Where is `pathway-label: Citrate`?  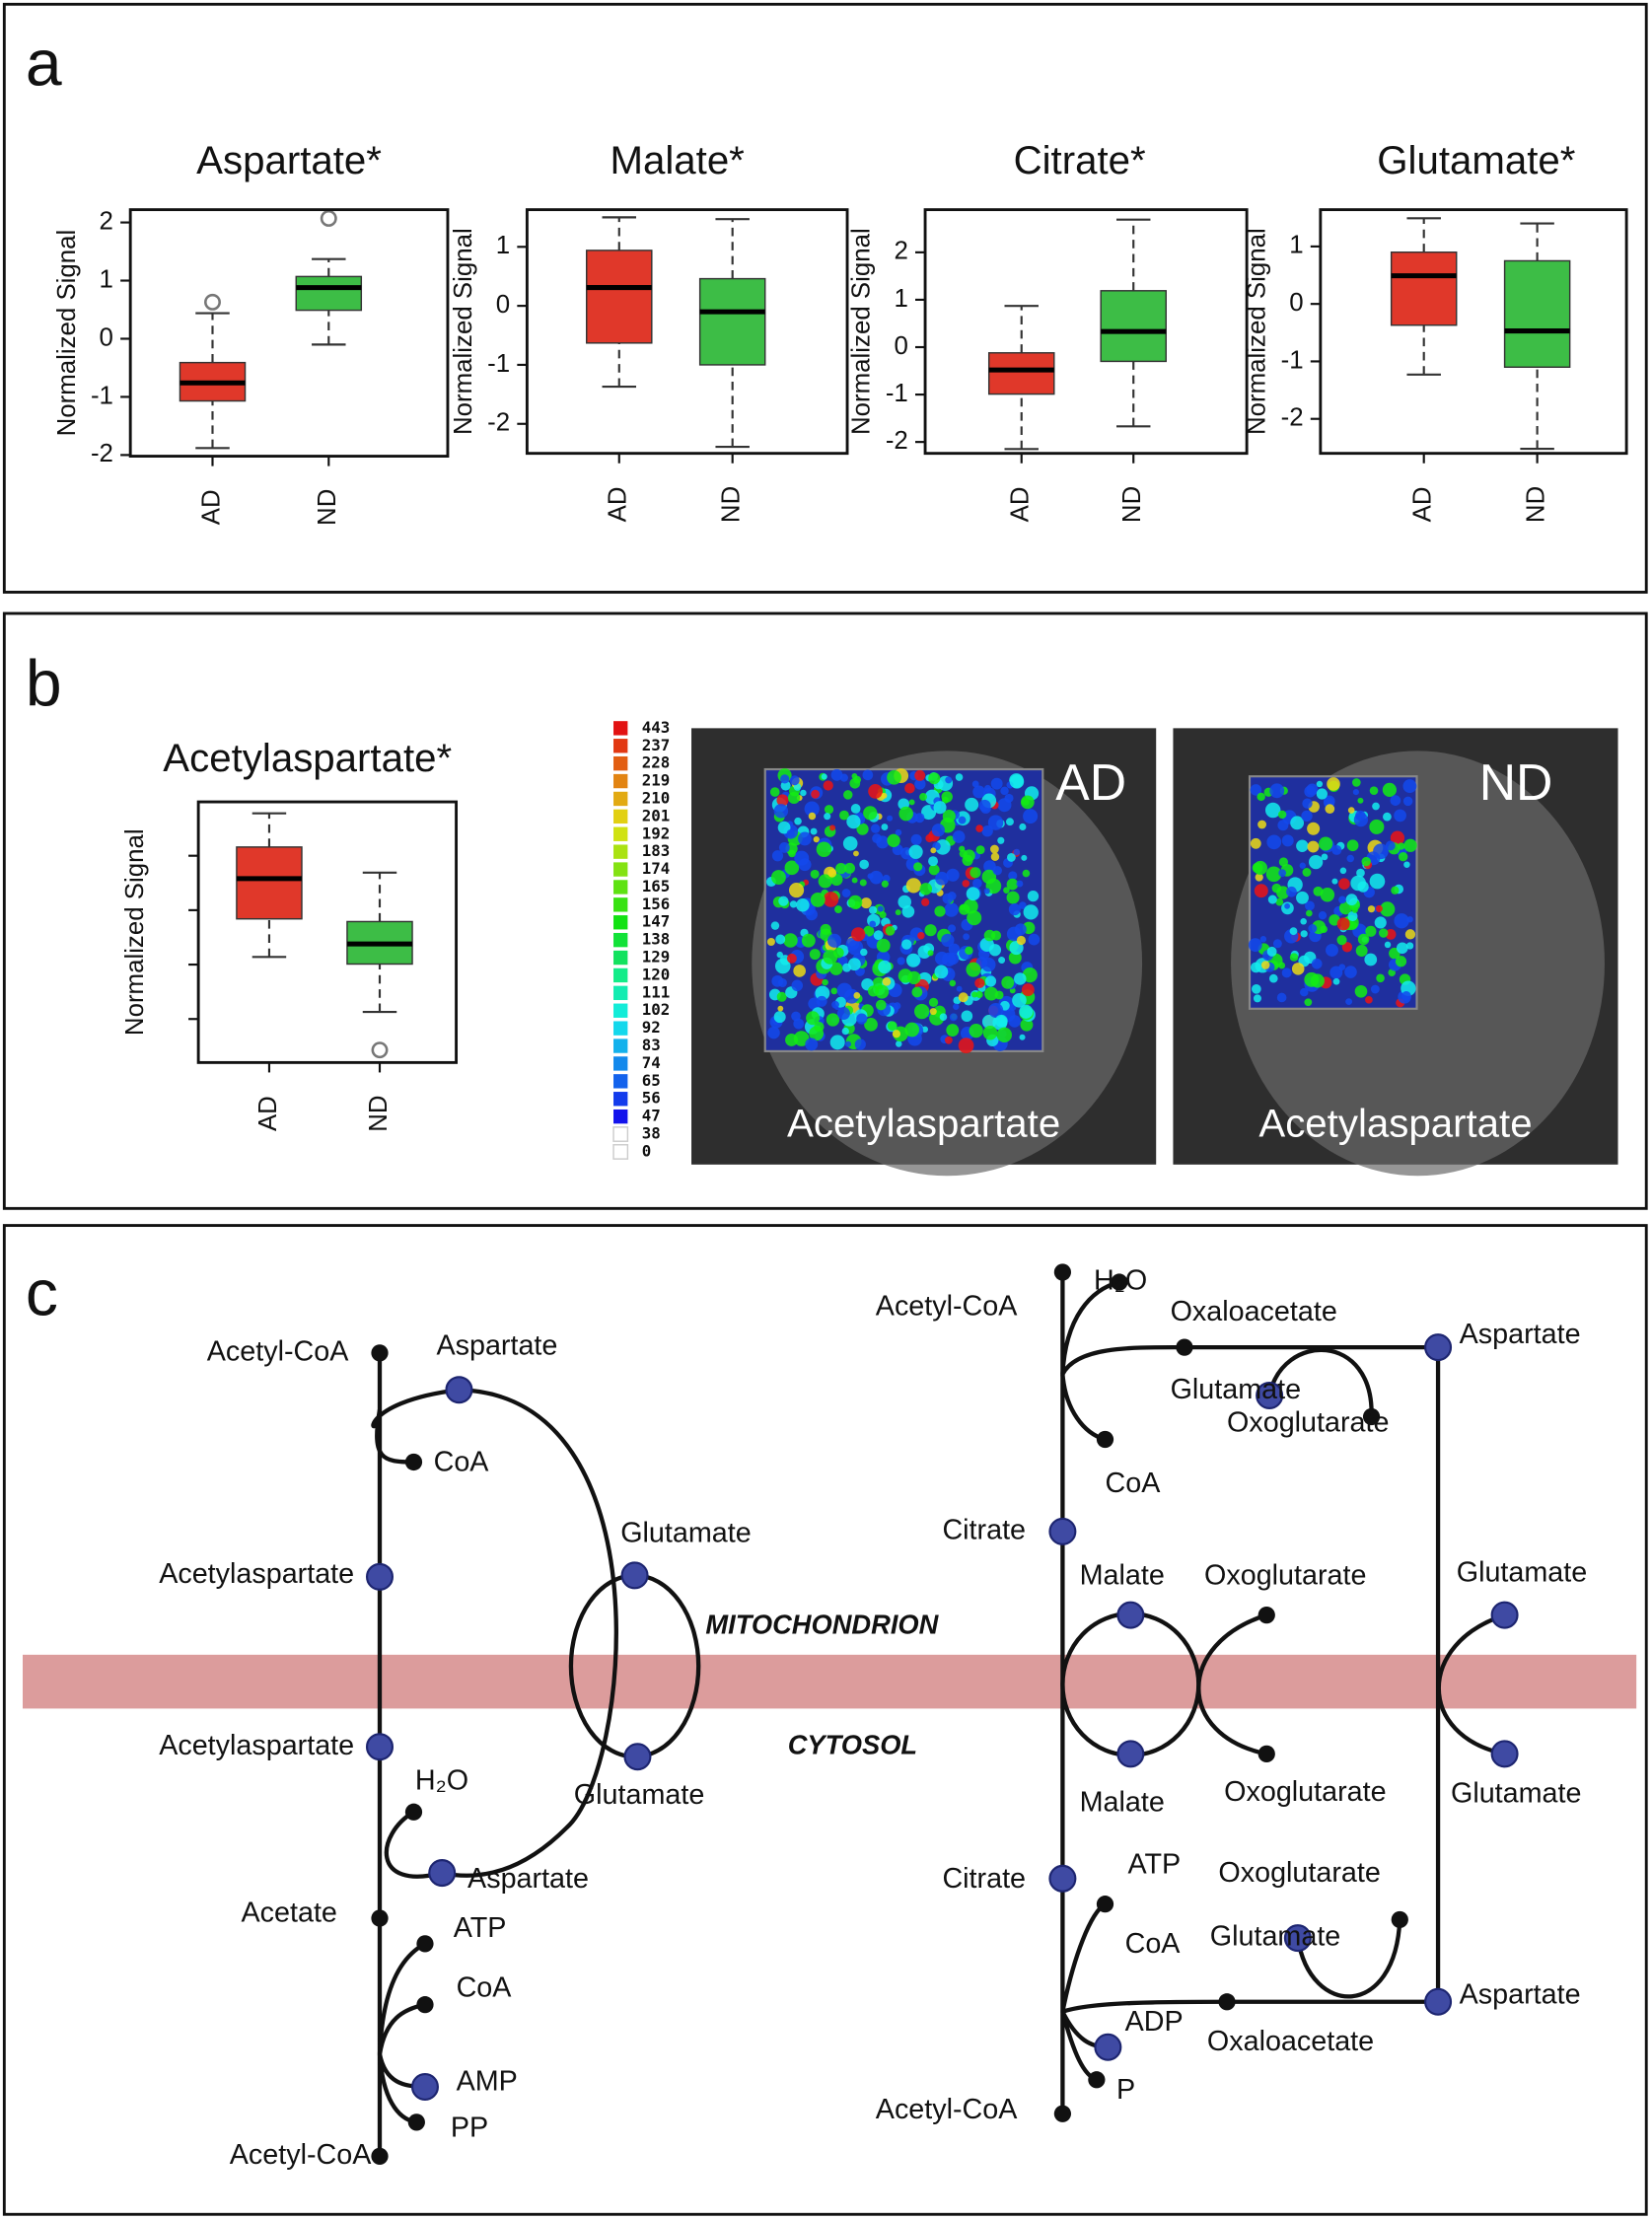
pathway-label: Citrate is located at coordinates (984, 1879).